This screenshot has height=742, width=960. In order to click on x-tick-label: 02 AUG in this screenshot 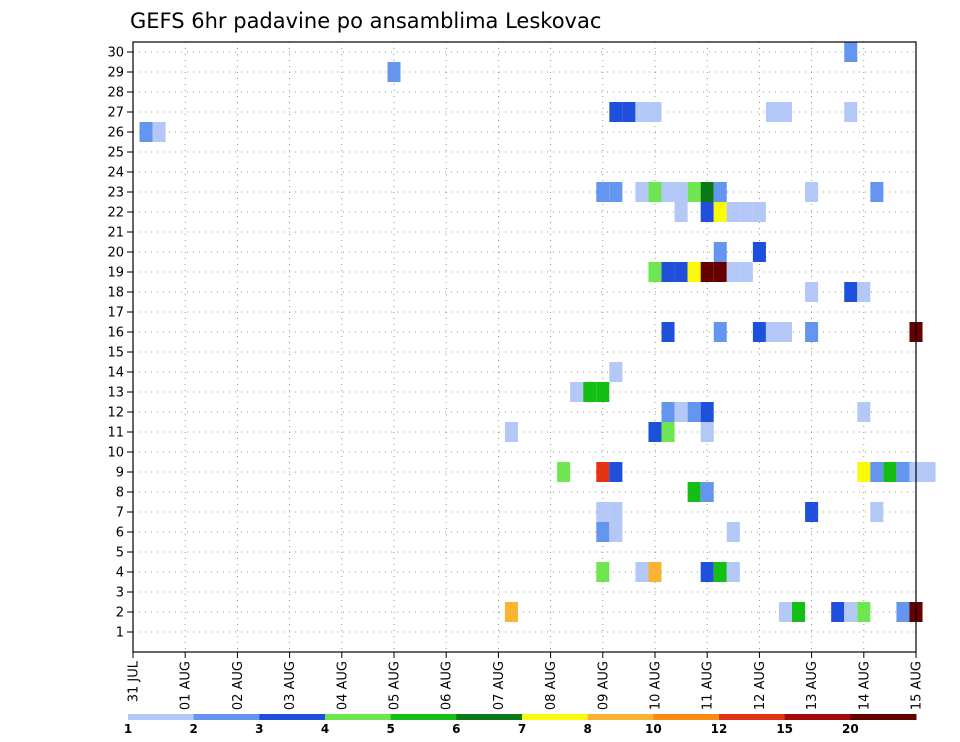, I will do `click(238, 685)`.